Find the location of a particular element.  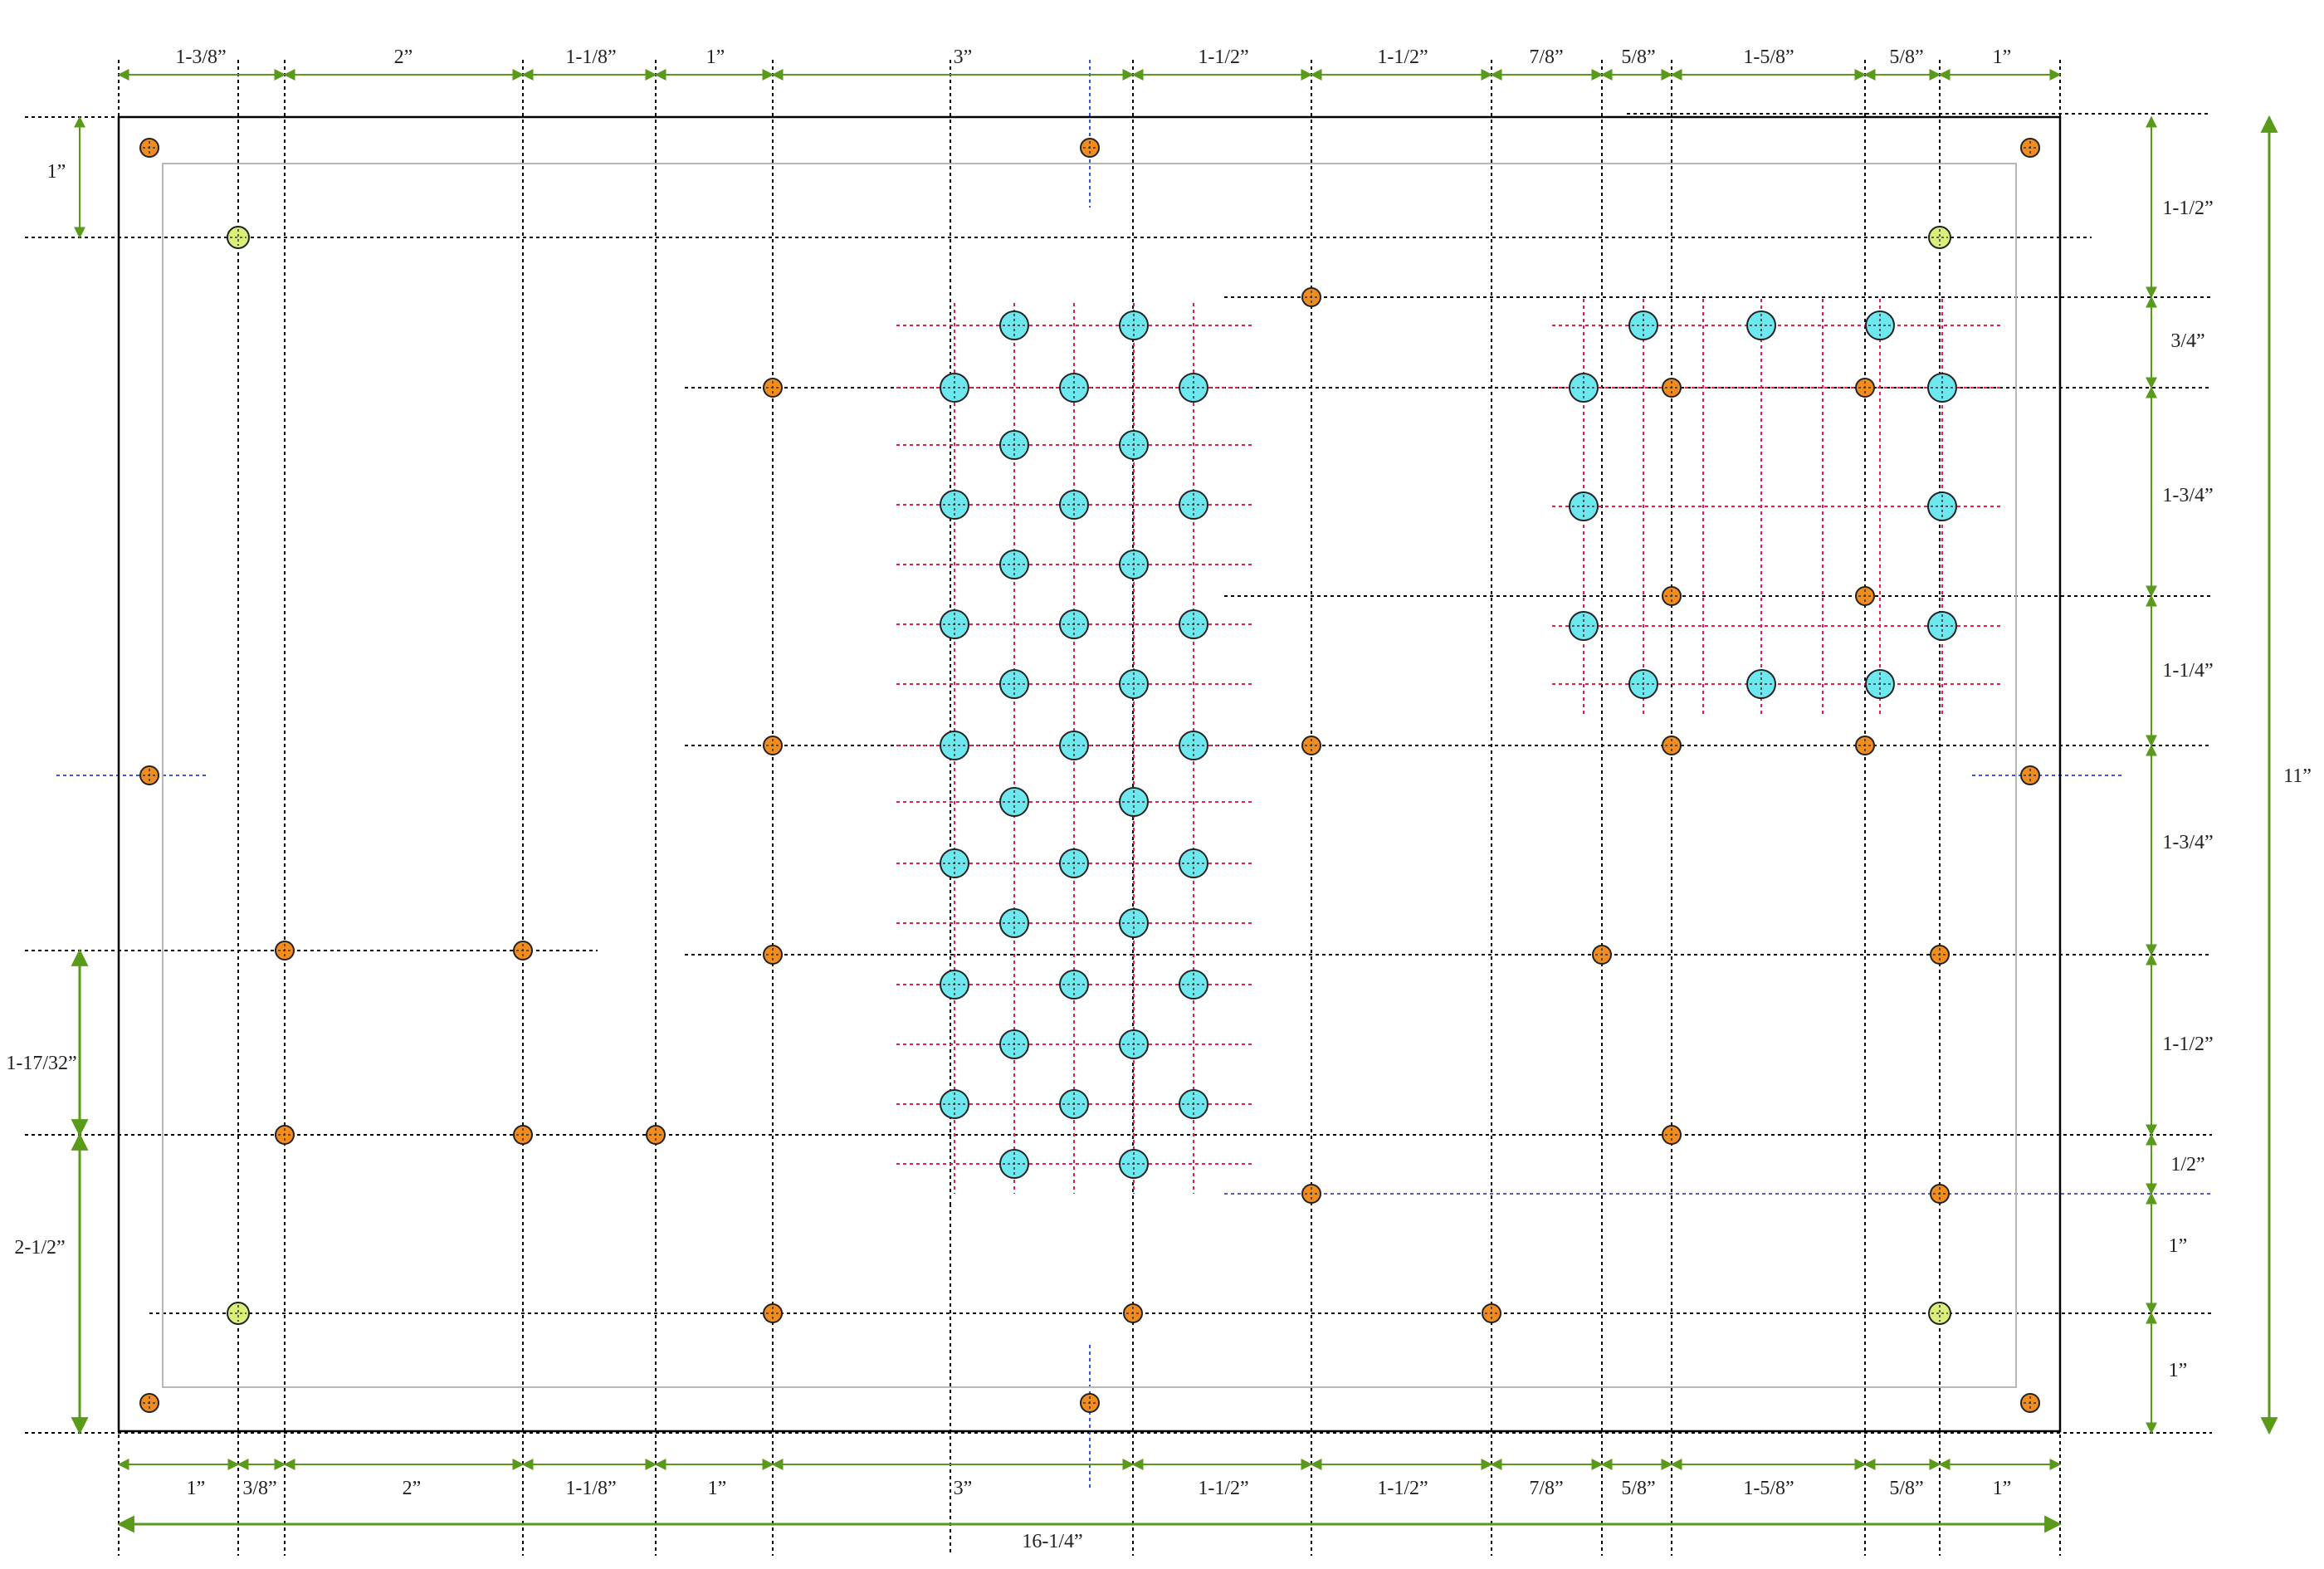

overall-width-label: 16-1/4” is located at coordinates (1052, 1541).